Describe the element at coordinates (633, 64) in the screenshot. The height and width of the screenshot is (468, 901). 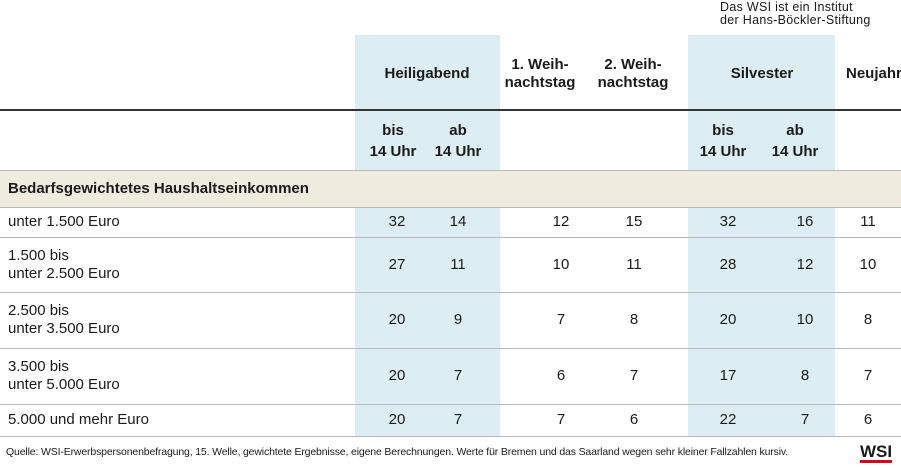
I see `column-header: 2. Weih-` at that location.